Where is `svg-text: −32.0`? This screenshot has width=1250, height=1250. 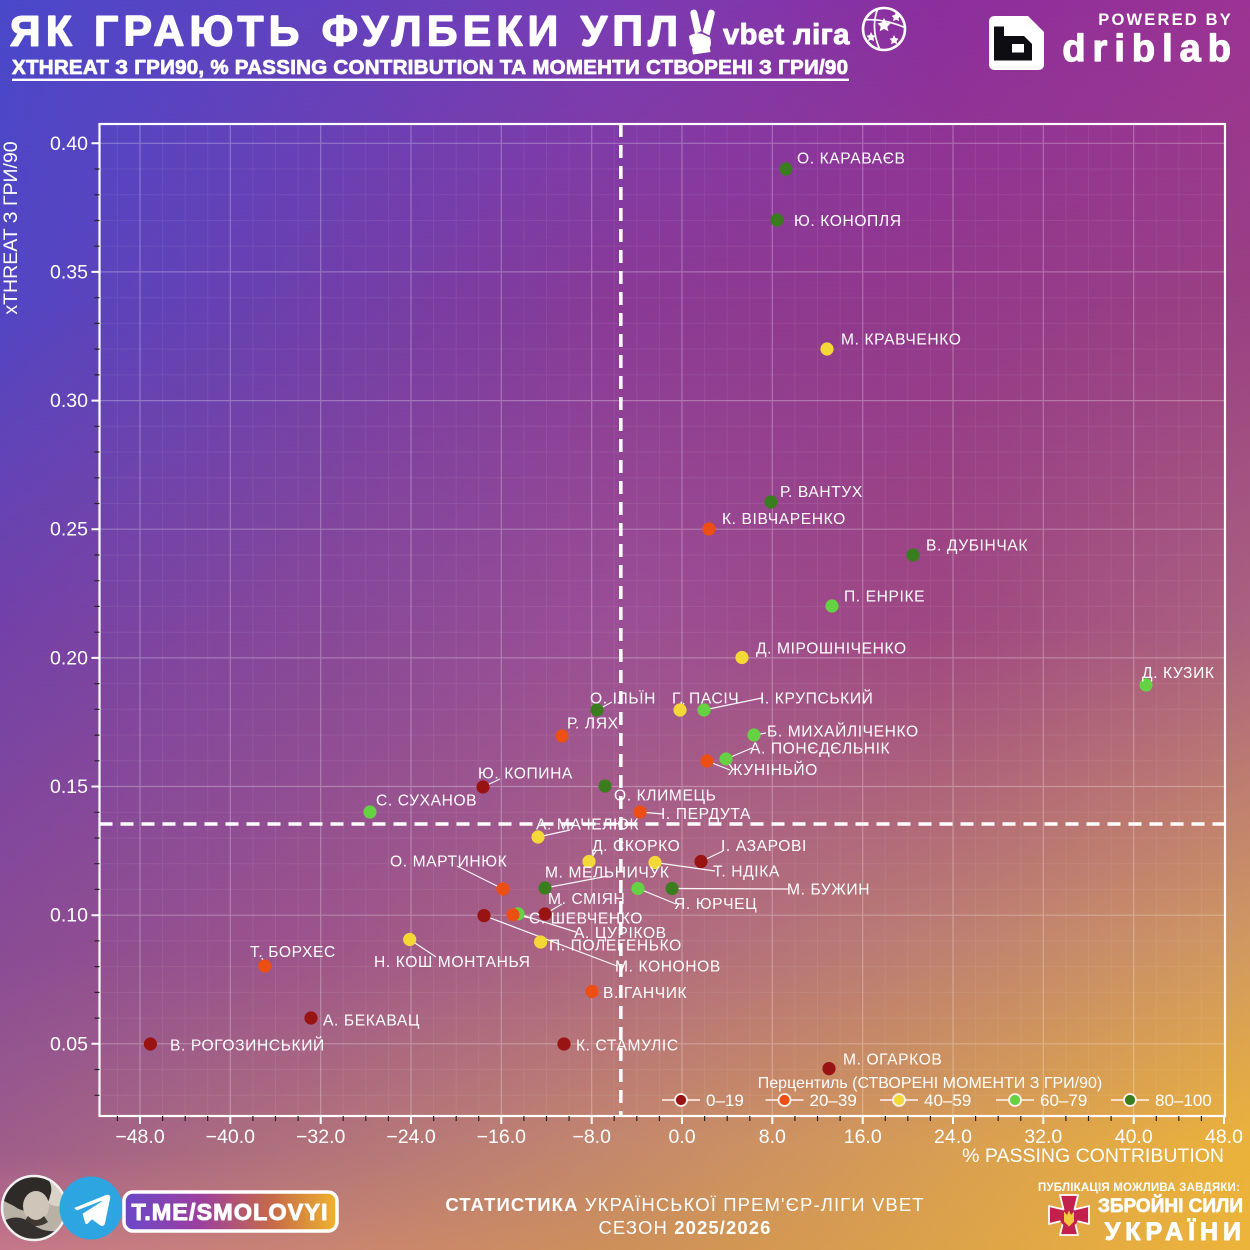 svg-text: −32.0 is located at coordinates (320, 1137).